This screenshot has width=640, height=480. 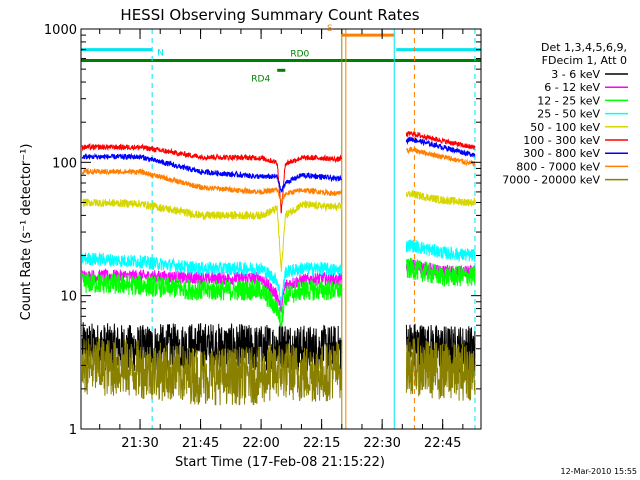 I want to click on legend-label-2: 12 - 25 keV, so click(x=568, y=100).